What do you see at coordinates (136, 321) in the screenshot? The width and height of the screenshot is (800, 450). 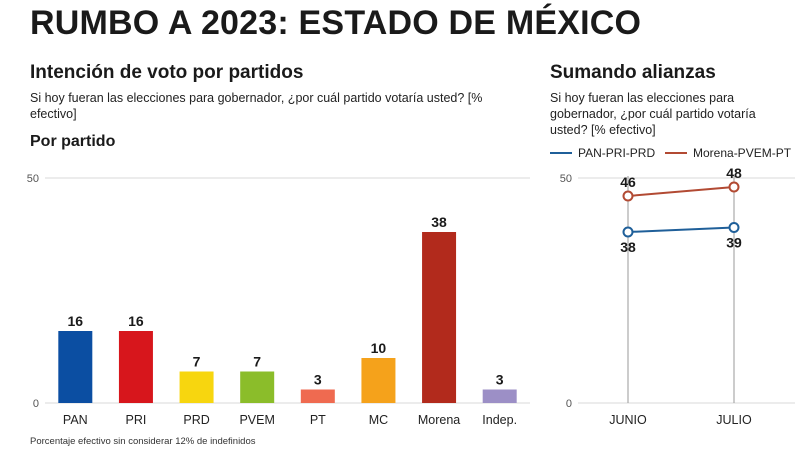 I see `bar-value-label-pri: 16` at bounding box center [136, 321].